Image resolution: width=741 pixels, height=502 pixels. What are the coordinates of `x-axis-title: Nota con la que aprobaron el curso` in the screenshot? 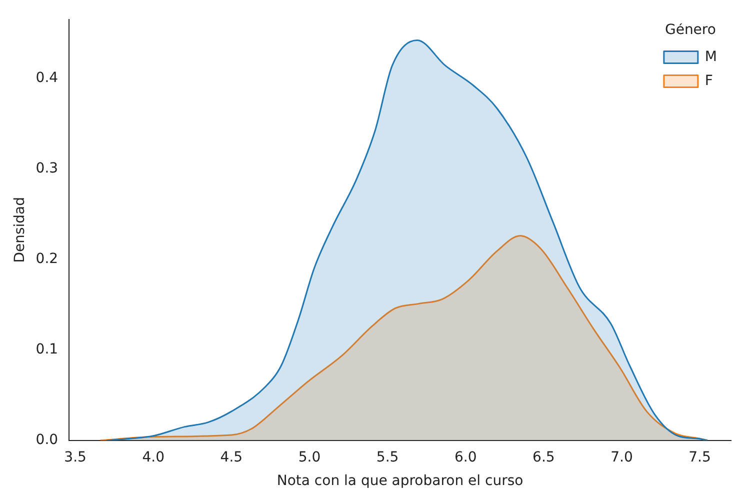 It's located at (400, 481).